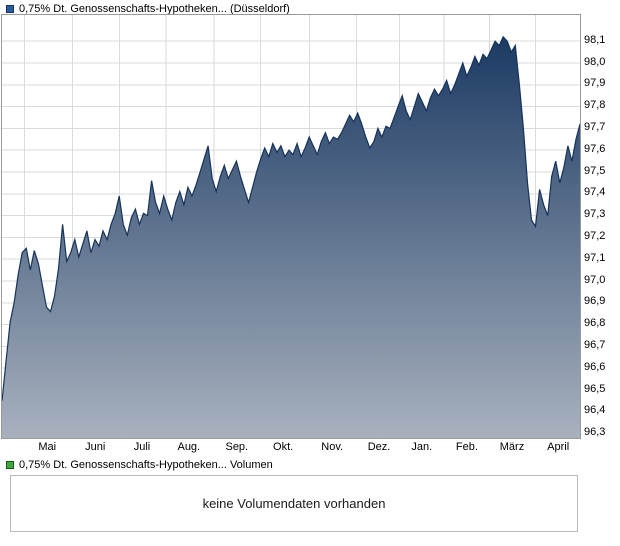  Describe the element at coordinates (422, 447) in the screenshot. I see `x-tick-label: Jan.` at that location.